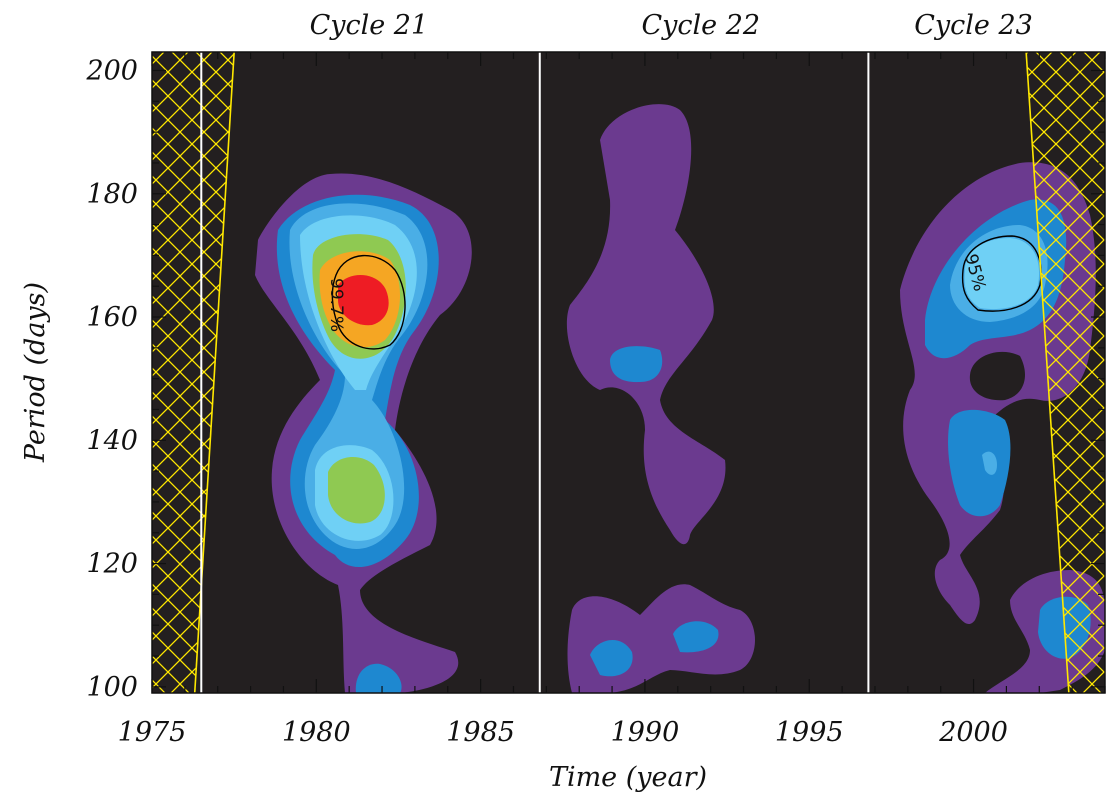  Describe the element at coordinates (112, 440) in the screenshot. I see `y-tick-label: 140` at that location.